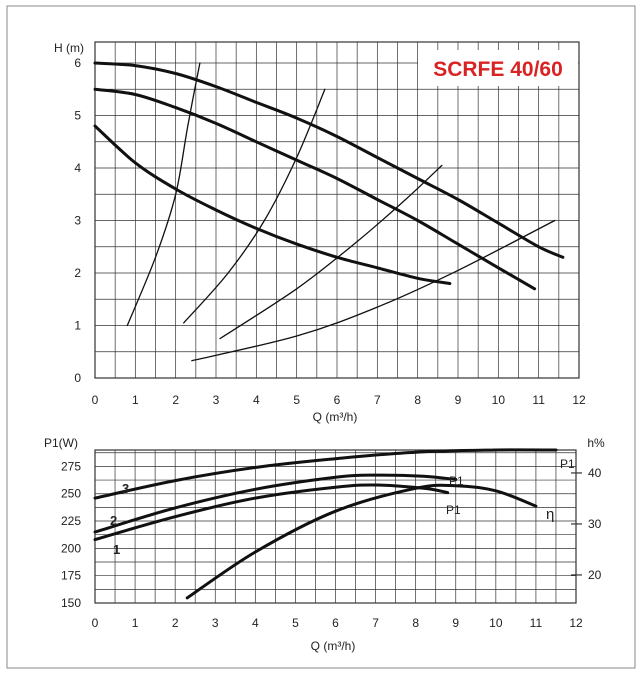 The image size is (642, 674). I want to click on bottom-y2-tick-label: 40, so click(595, 473).